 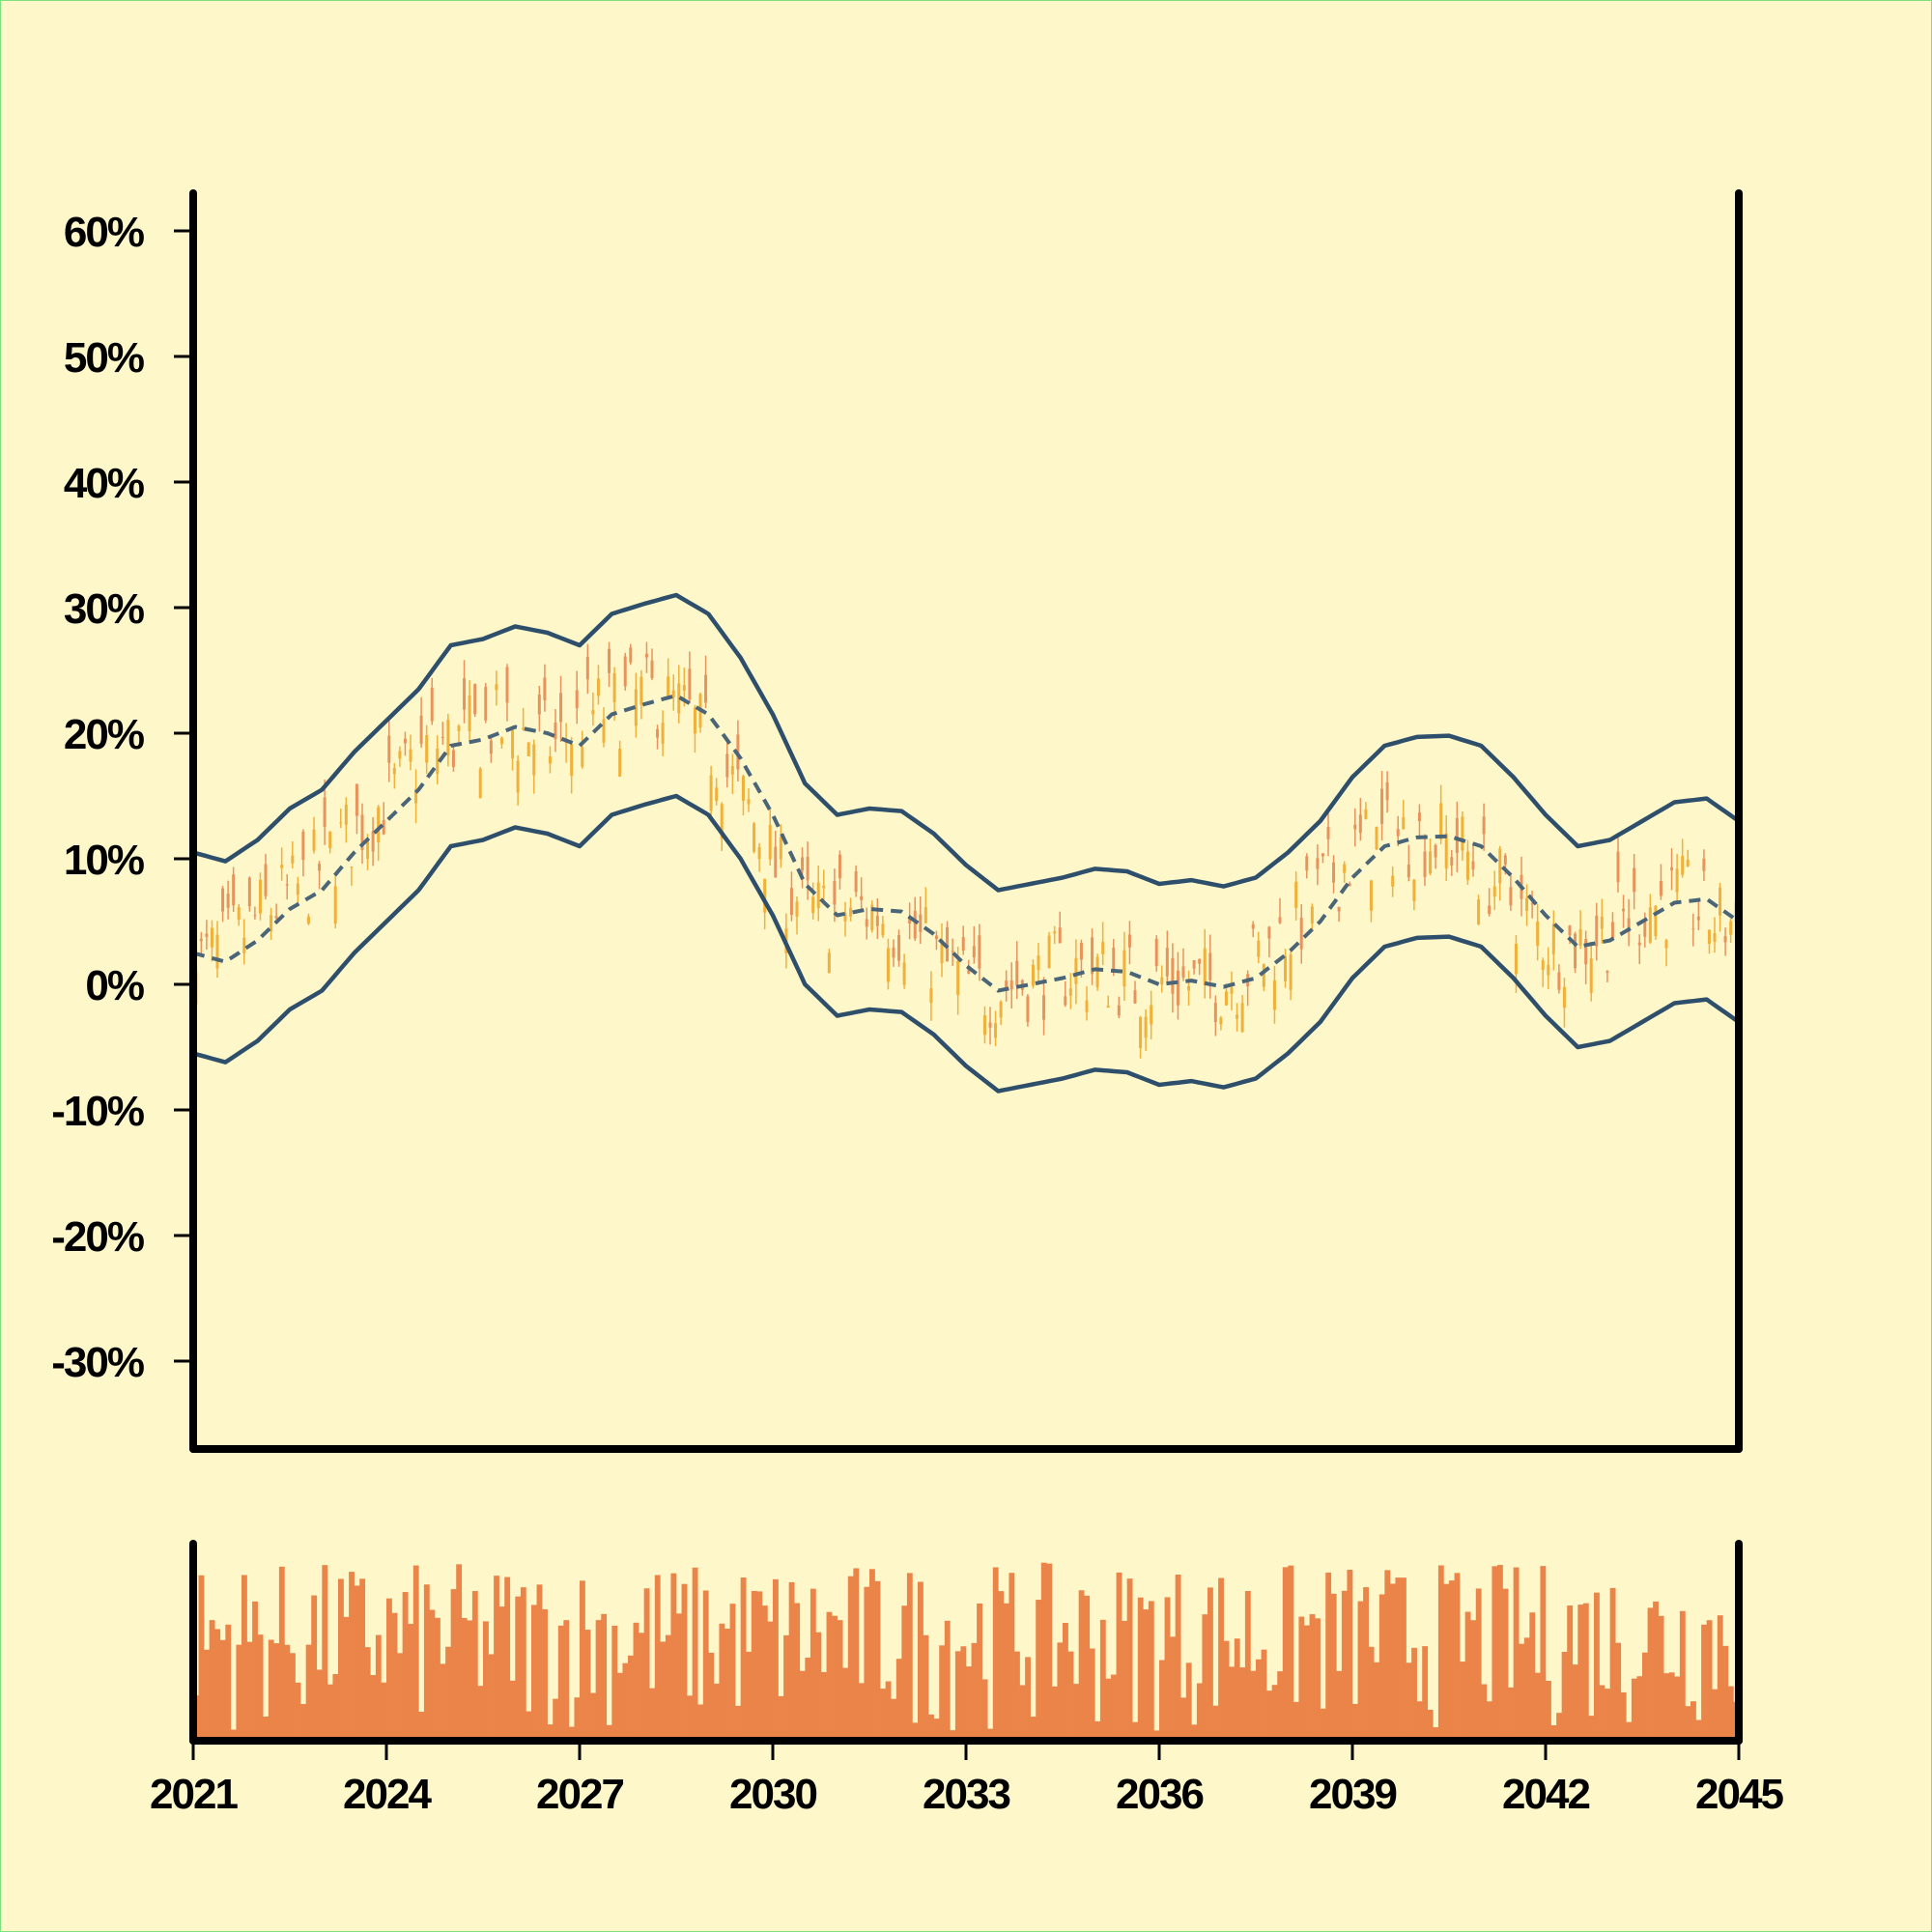 What do you see at coordinates (104, 232) in the screenshot?
I see `y-tick-label: 60%` at bounding box center [104, 232].